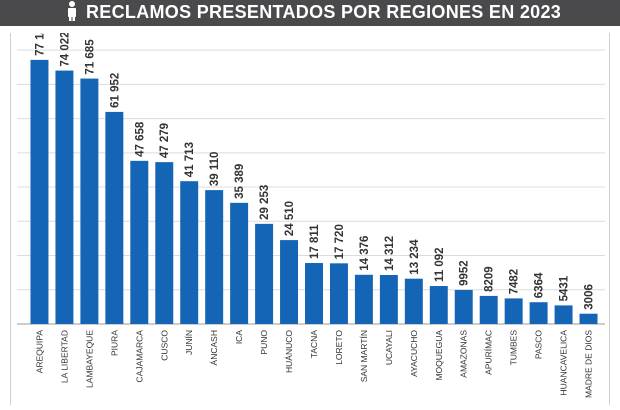 Image resolution: width=620 pixels, height=410 pixels. What do you see at coordinates (440, 264) in the screenshot?
I see `data-label: 11 092` at bounding box center [440, 264].